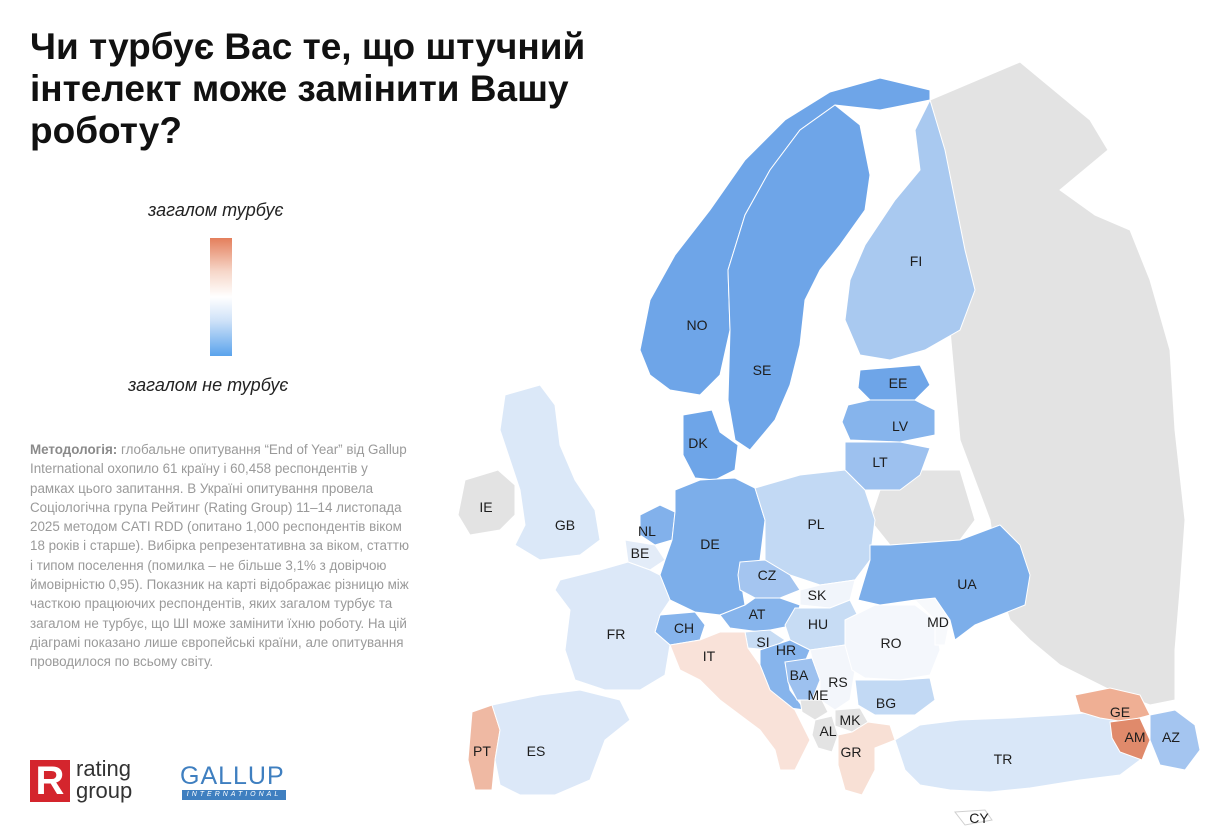 The height and width of the screenshot is (840, 1218). I want to click on country-AZ, so click(1175, 740).